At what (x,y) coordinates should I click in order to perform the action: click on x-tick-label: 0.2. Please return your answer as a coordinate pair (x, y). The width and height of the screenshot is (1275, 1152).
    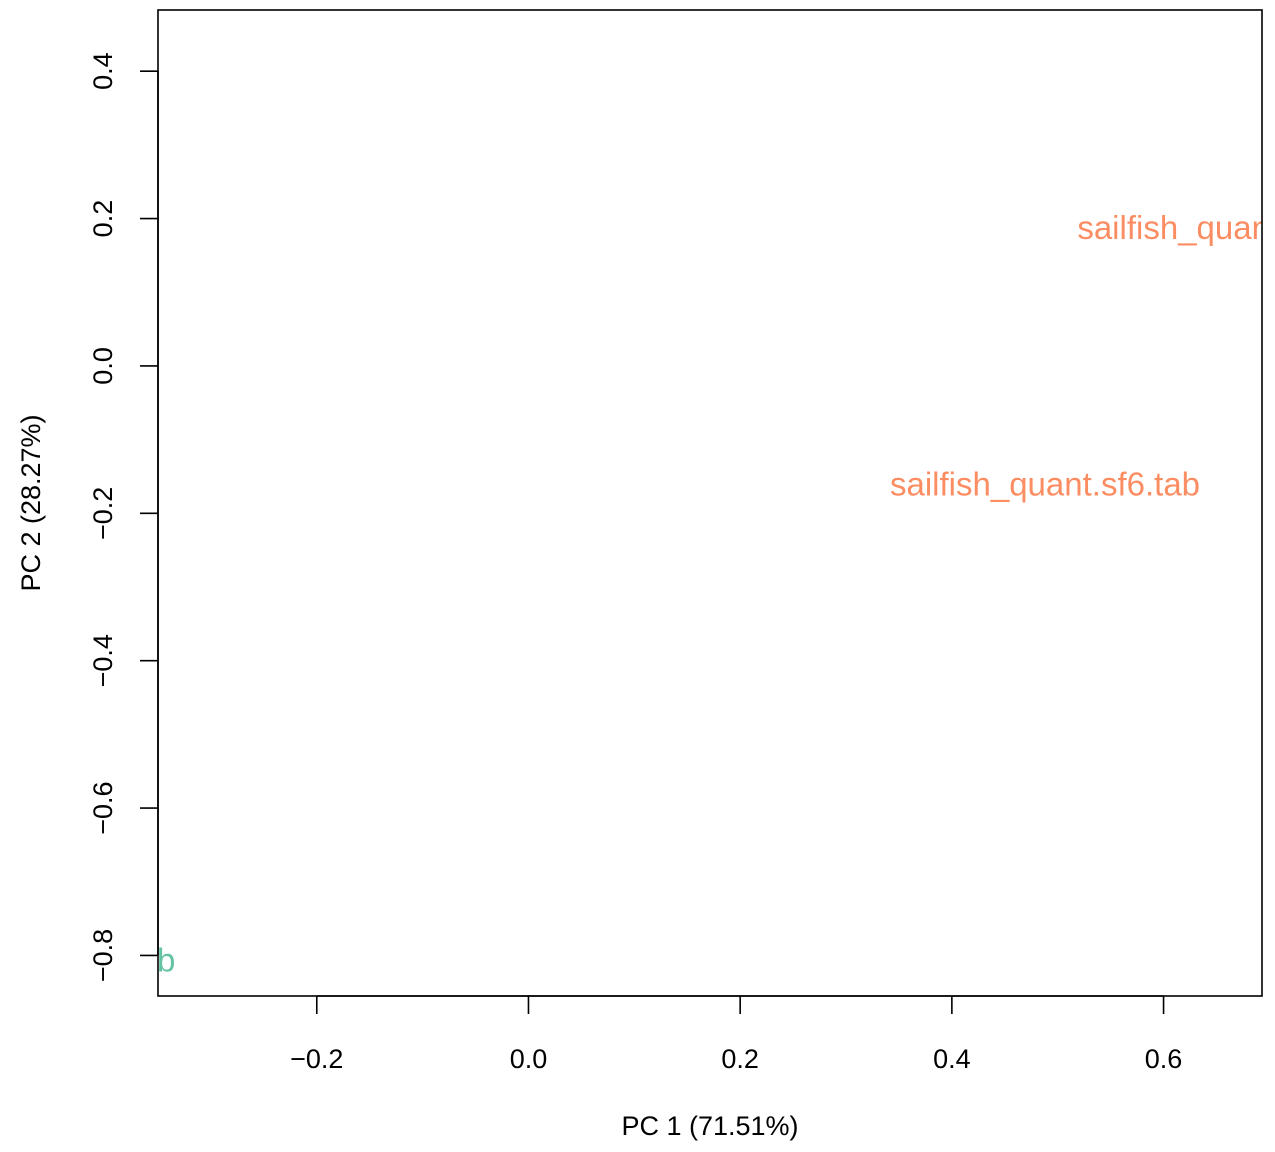
    Looking at the image, I should click on (740, 1059).